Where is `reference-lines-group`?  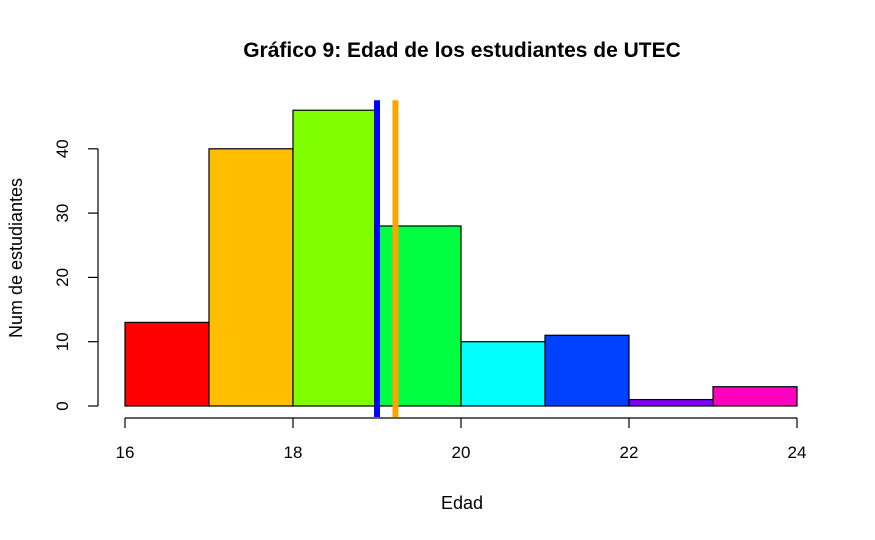
reference-lines-group is located at coordinates (386, 258).